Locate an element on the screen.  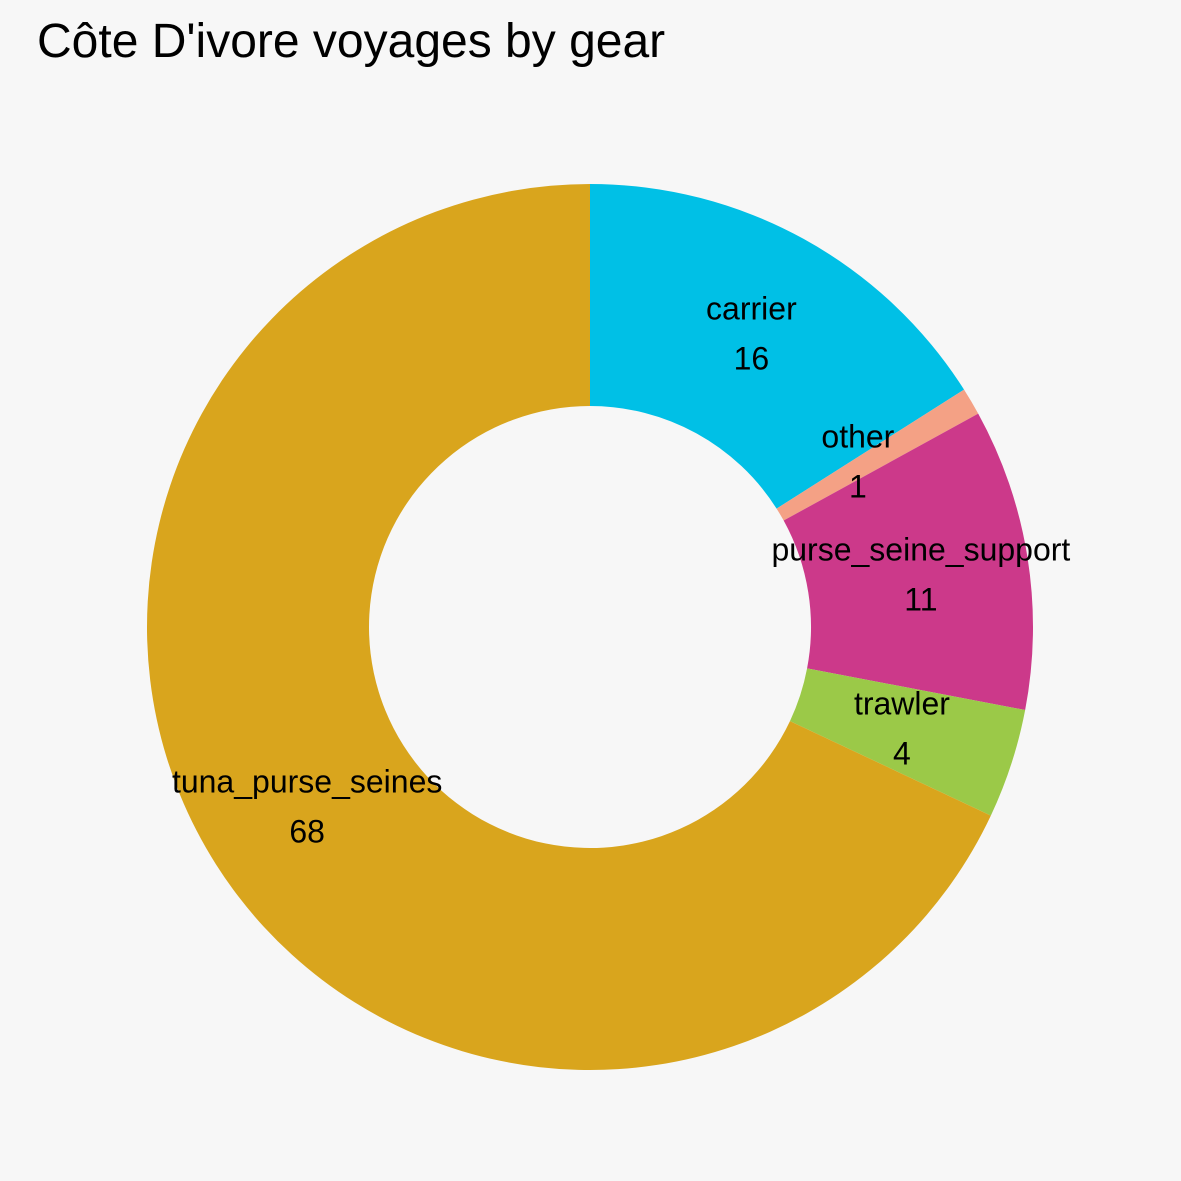
slice-other is located at coordinates (877, 455).